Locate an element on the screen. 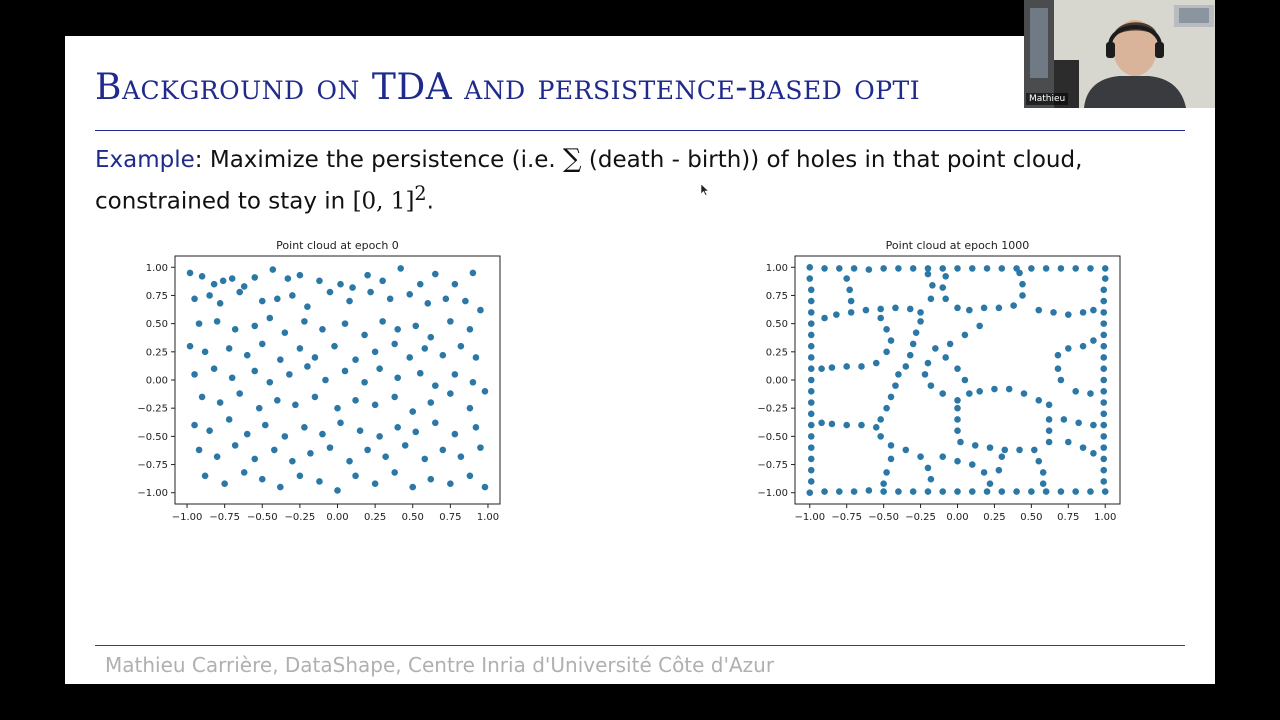 The width and height of the screenshot is (1280, 720). example-label: Example is located at coordinates (145, 160).